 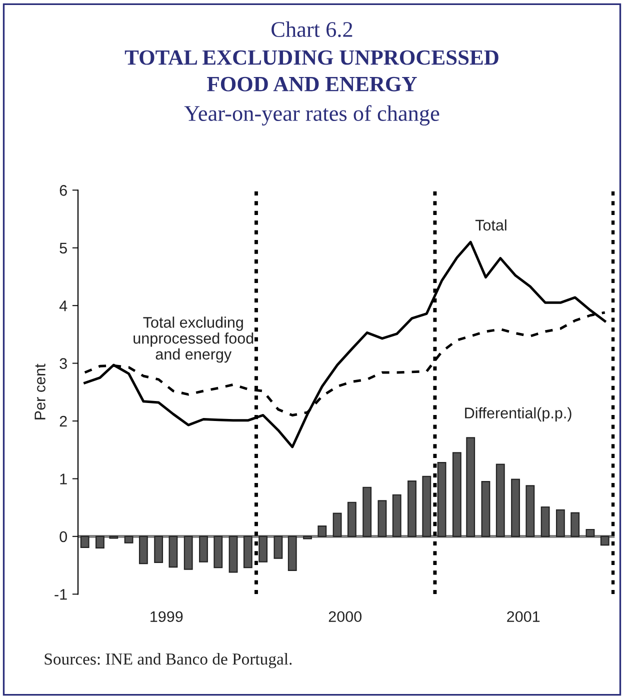 I want to click on y-axis-title: Per cent, so click(x=40, y=392).